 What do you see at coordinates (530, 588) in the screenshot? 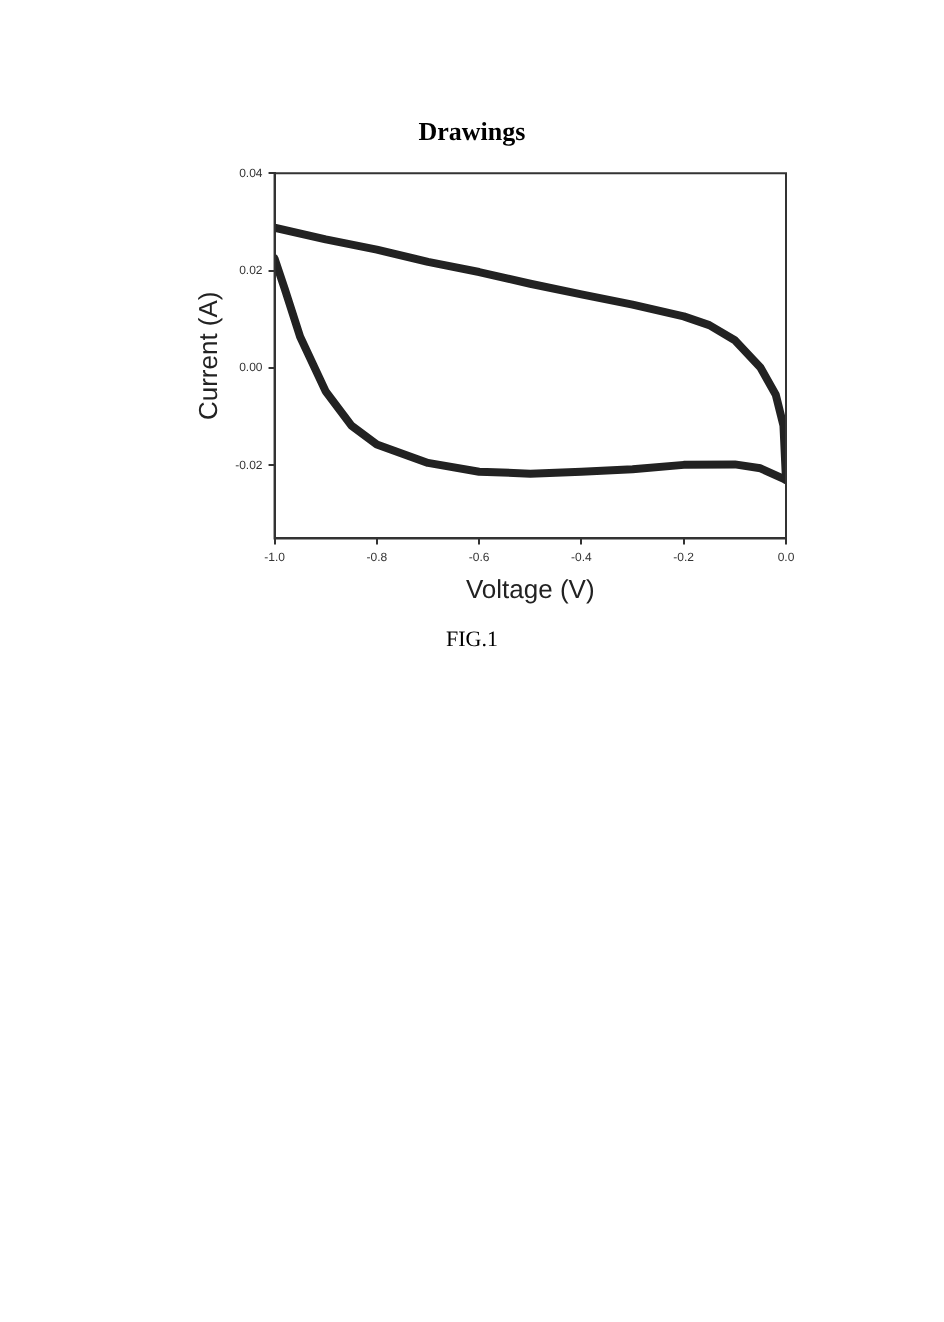
I see `x-axis-title: Voltage (V)` at bounding box center [530, 588].